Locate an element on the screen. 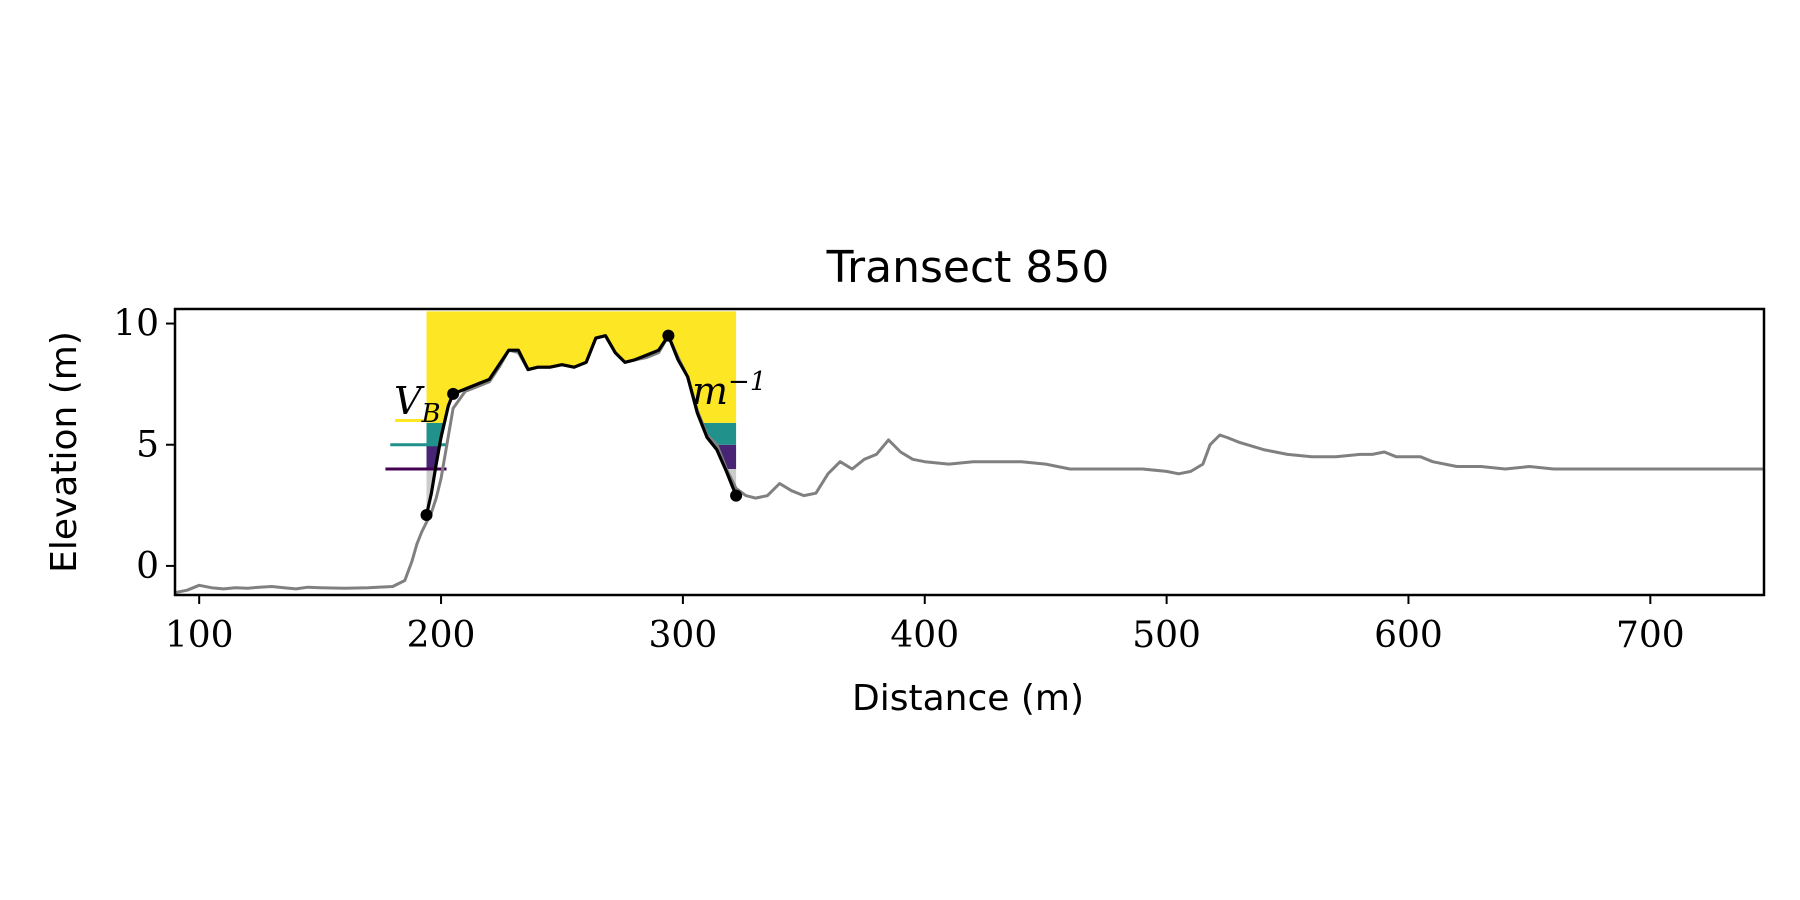 Image resolution: width=1800 pixels, height=900 pixels. y-axis-label: Elevation (m) is located at coordinates (64, 452).